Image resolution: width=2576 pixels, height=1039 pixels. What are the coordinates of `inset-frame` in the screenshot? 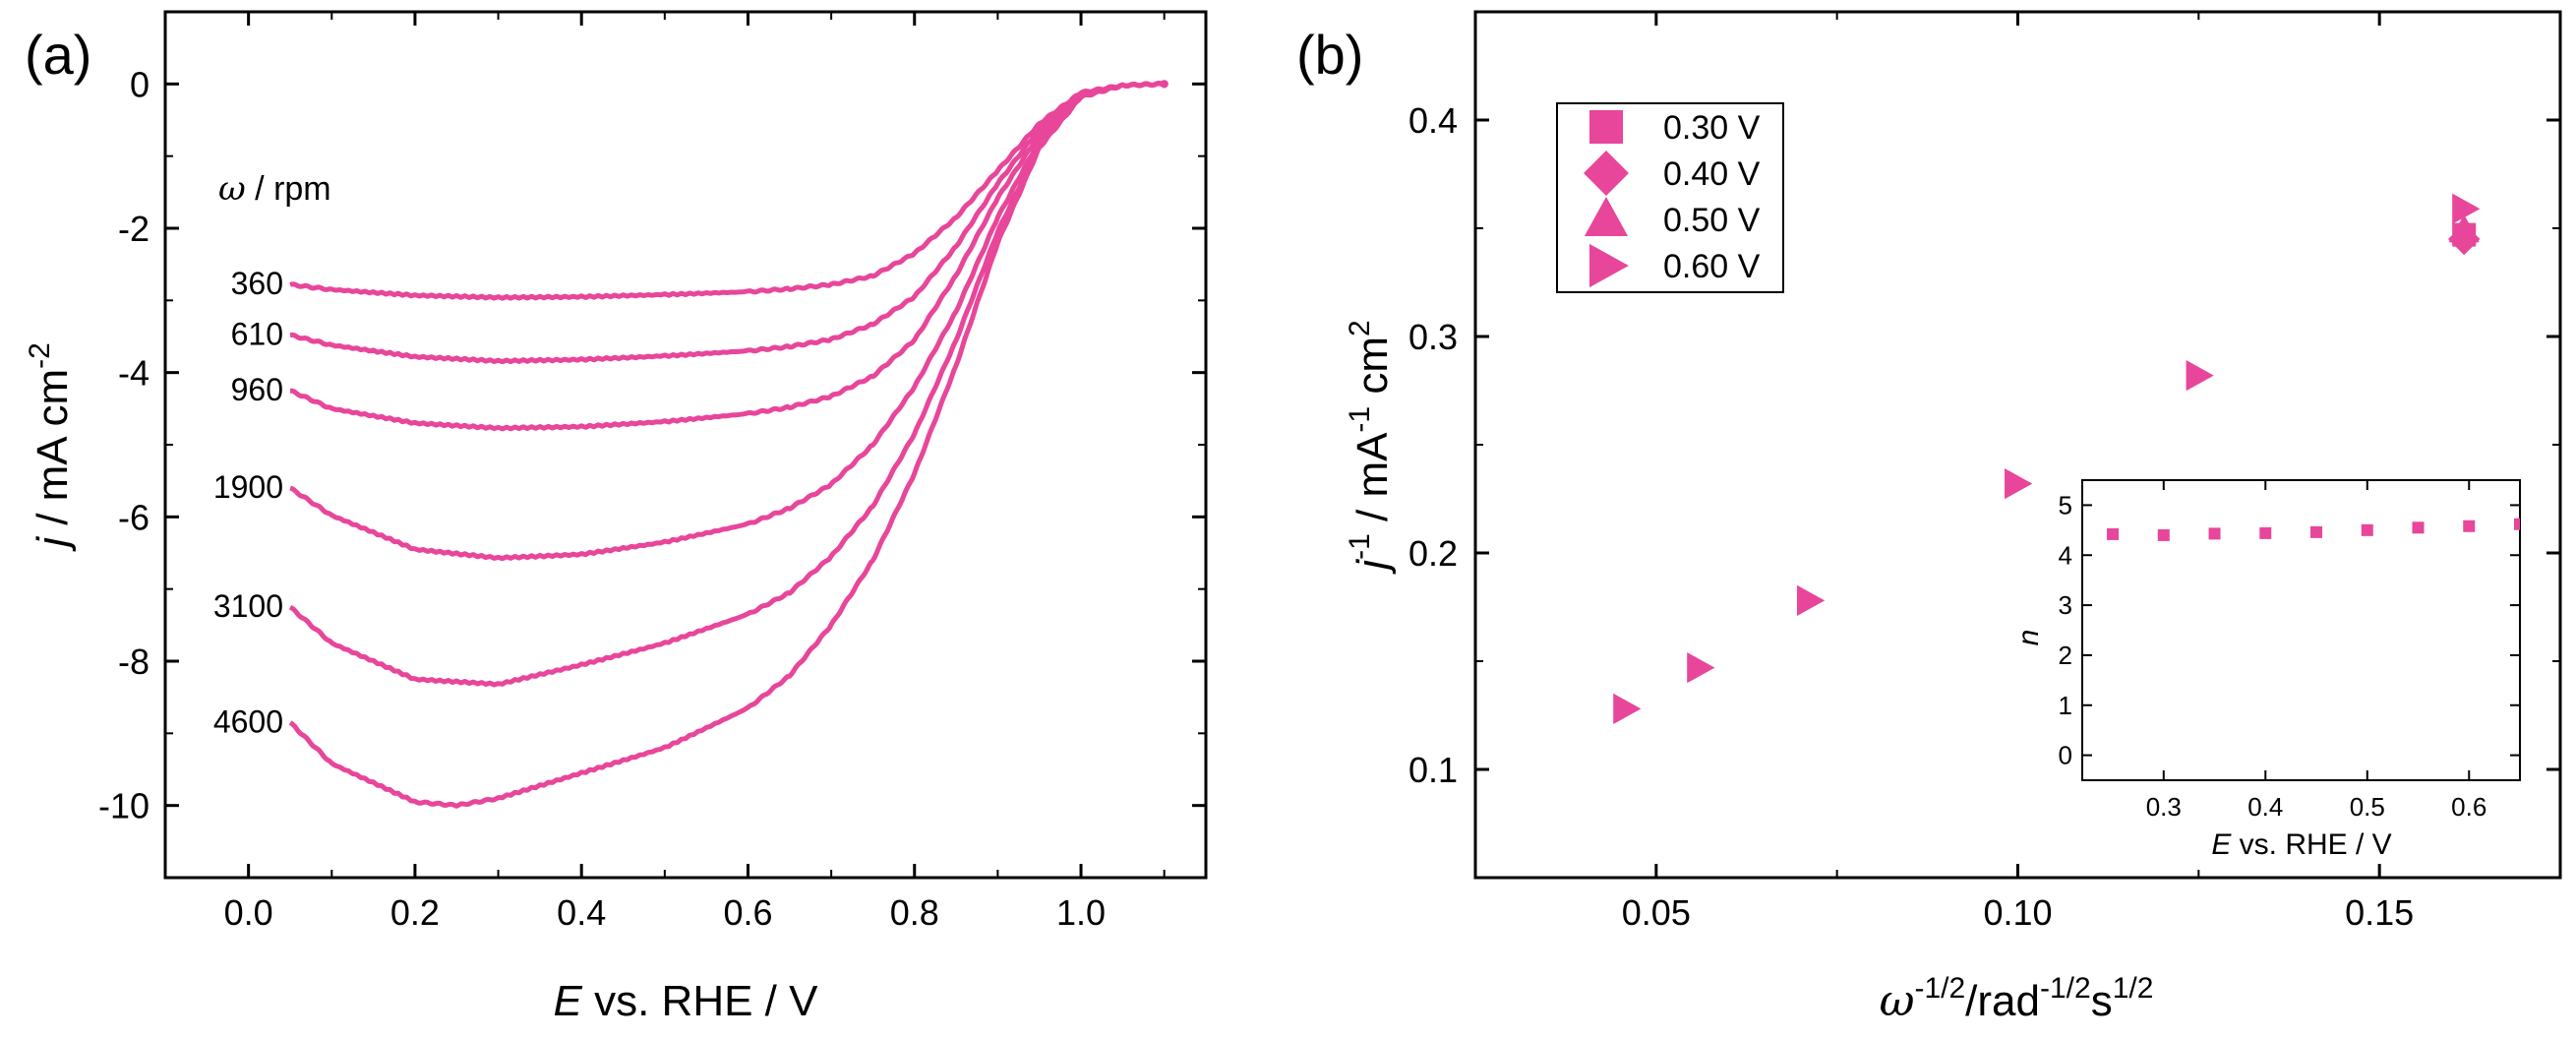 It's located at (2301, 630).